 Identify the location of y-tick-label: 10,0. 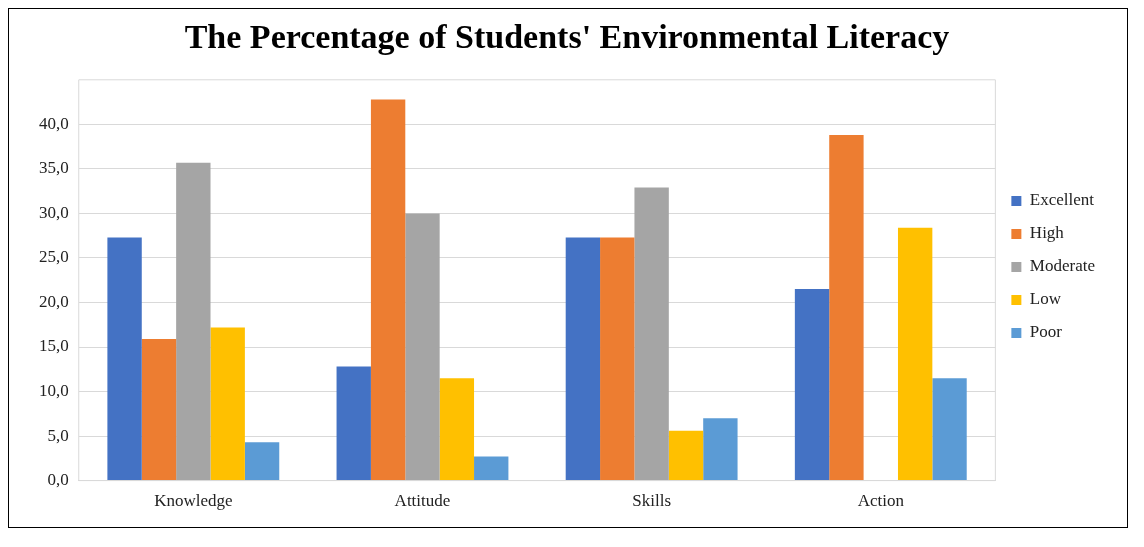
(54, 390).